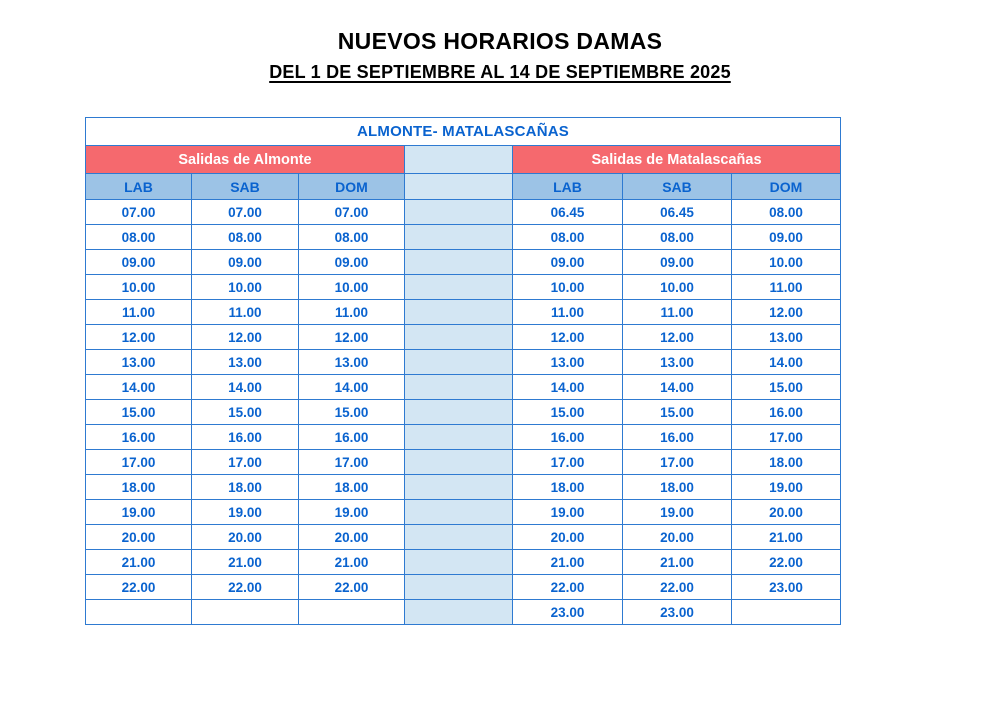  I want to click on document-title: NUEVOS HORARIOS DAMAS, so click(500, 41).